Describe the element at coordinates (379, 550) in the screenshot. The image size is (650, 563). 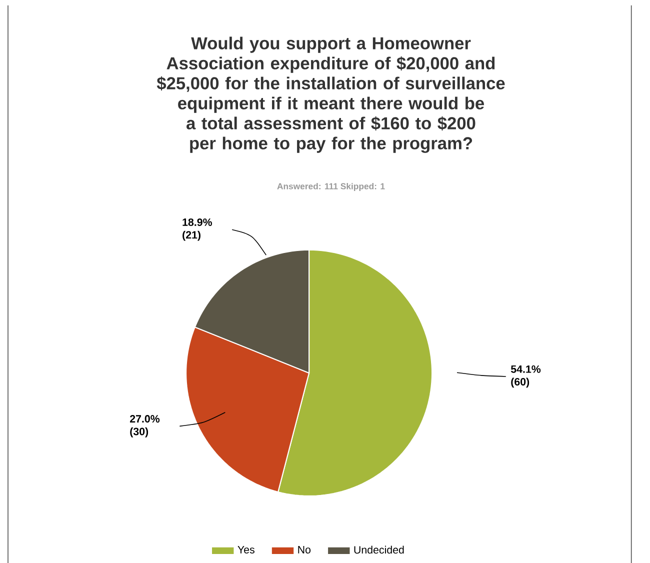
I see `legend-label: Undecided` at that location.